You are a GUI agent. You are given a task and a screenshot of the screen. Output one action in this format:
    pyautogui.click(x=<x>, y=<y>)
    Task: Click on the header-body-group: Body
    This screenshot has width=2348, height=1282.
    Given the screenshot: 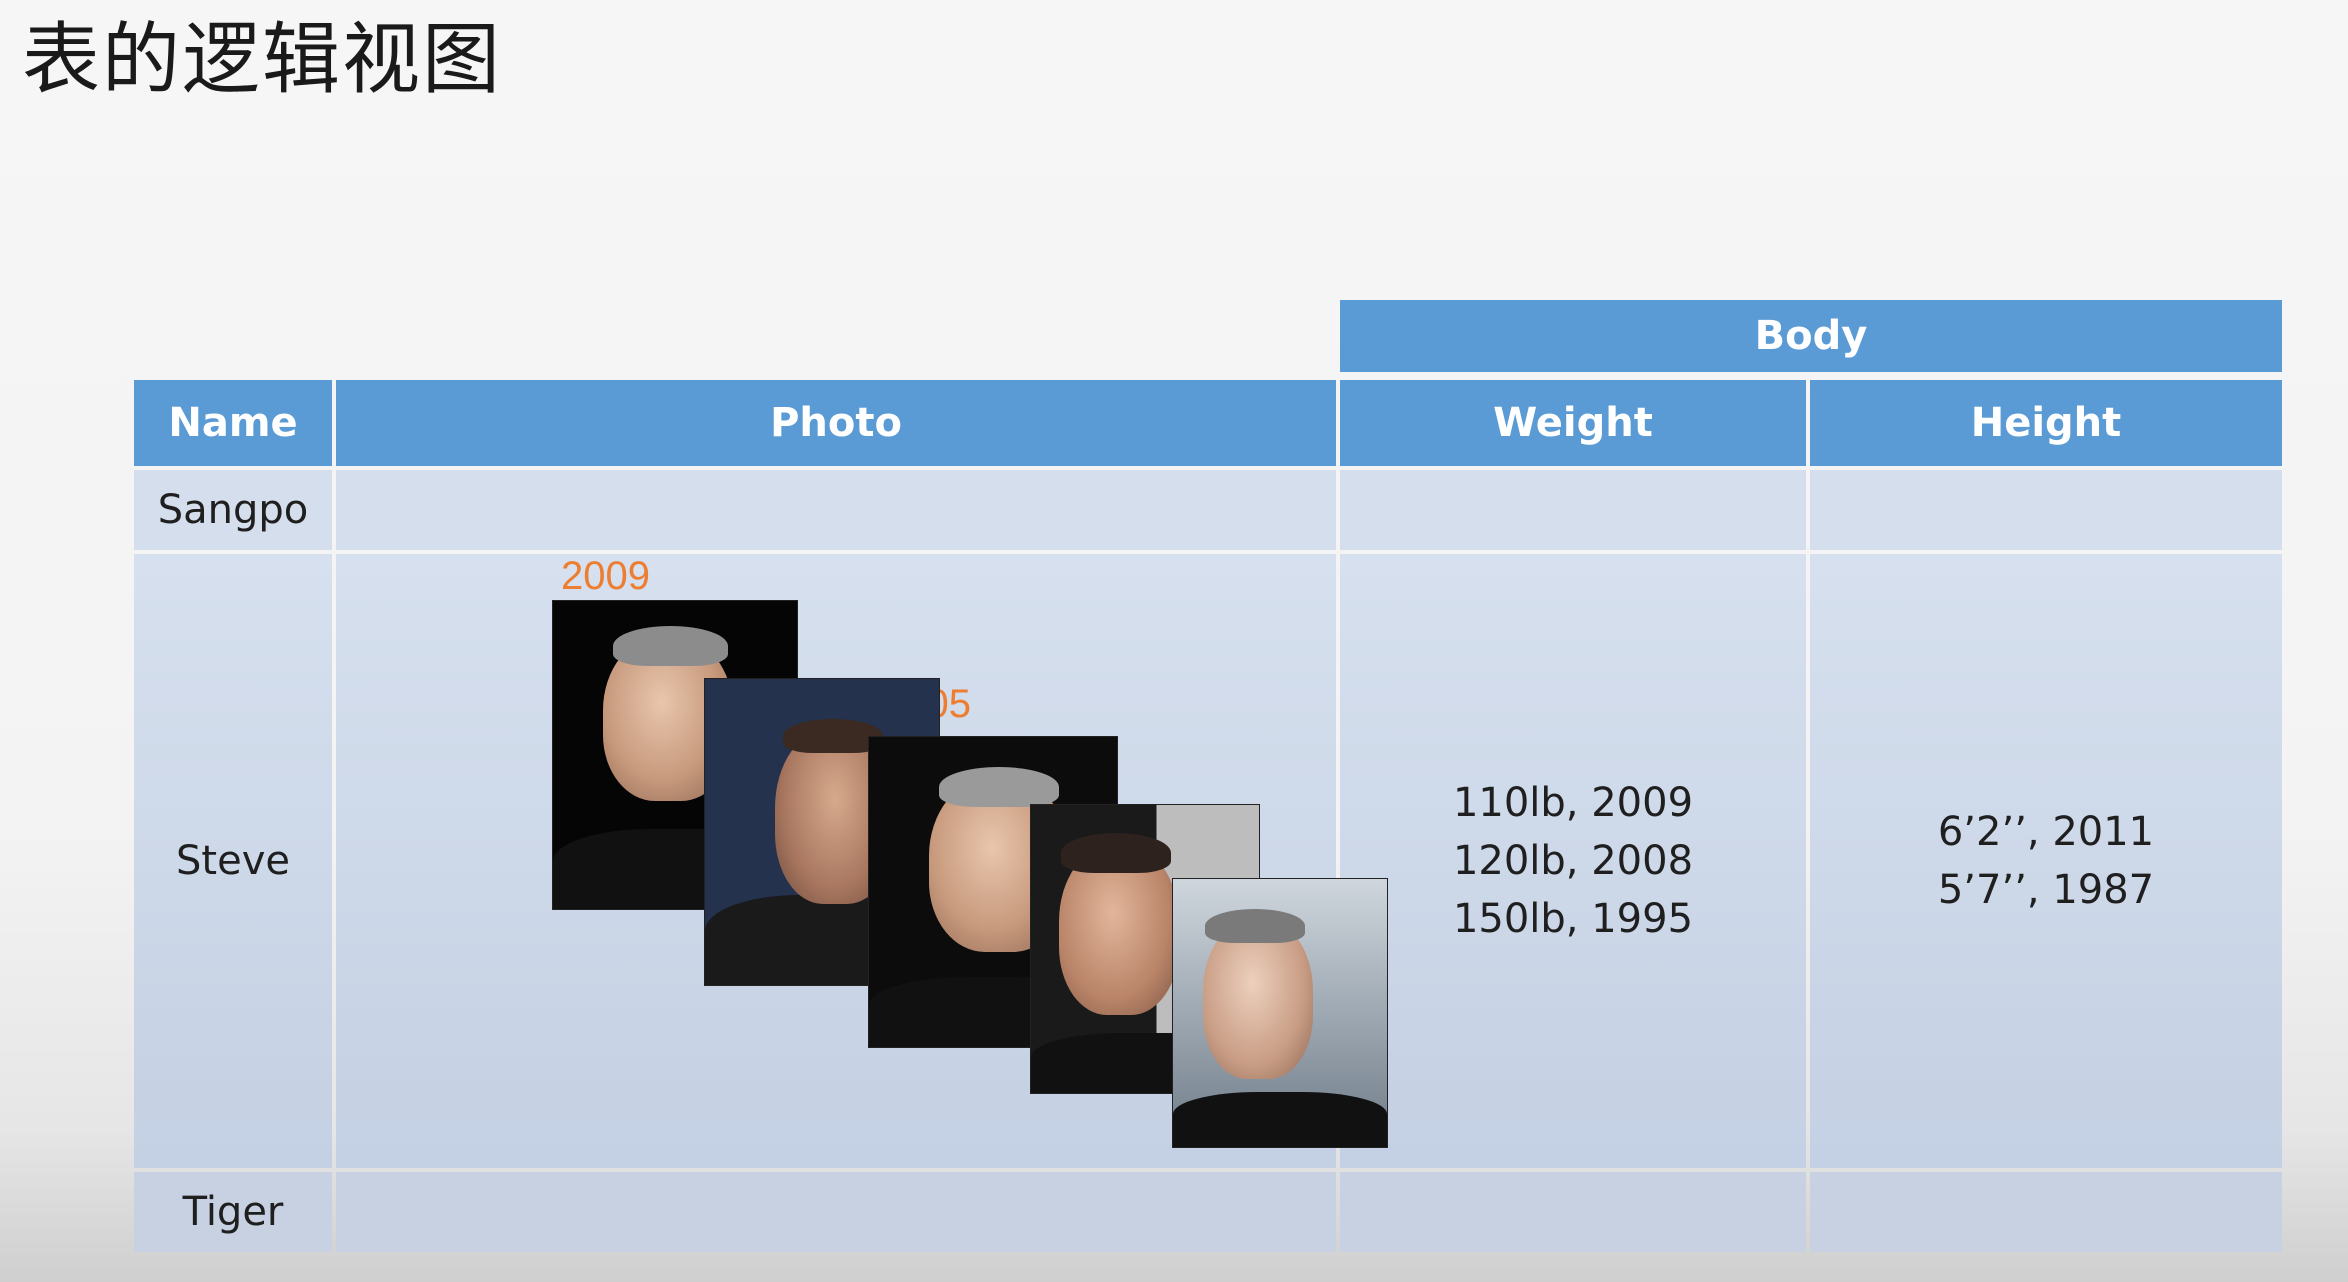 What is the action you would take?
    pyautogui.click(x=1811, y=336)
    